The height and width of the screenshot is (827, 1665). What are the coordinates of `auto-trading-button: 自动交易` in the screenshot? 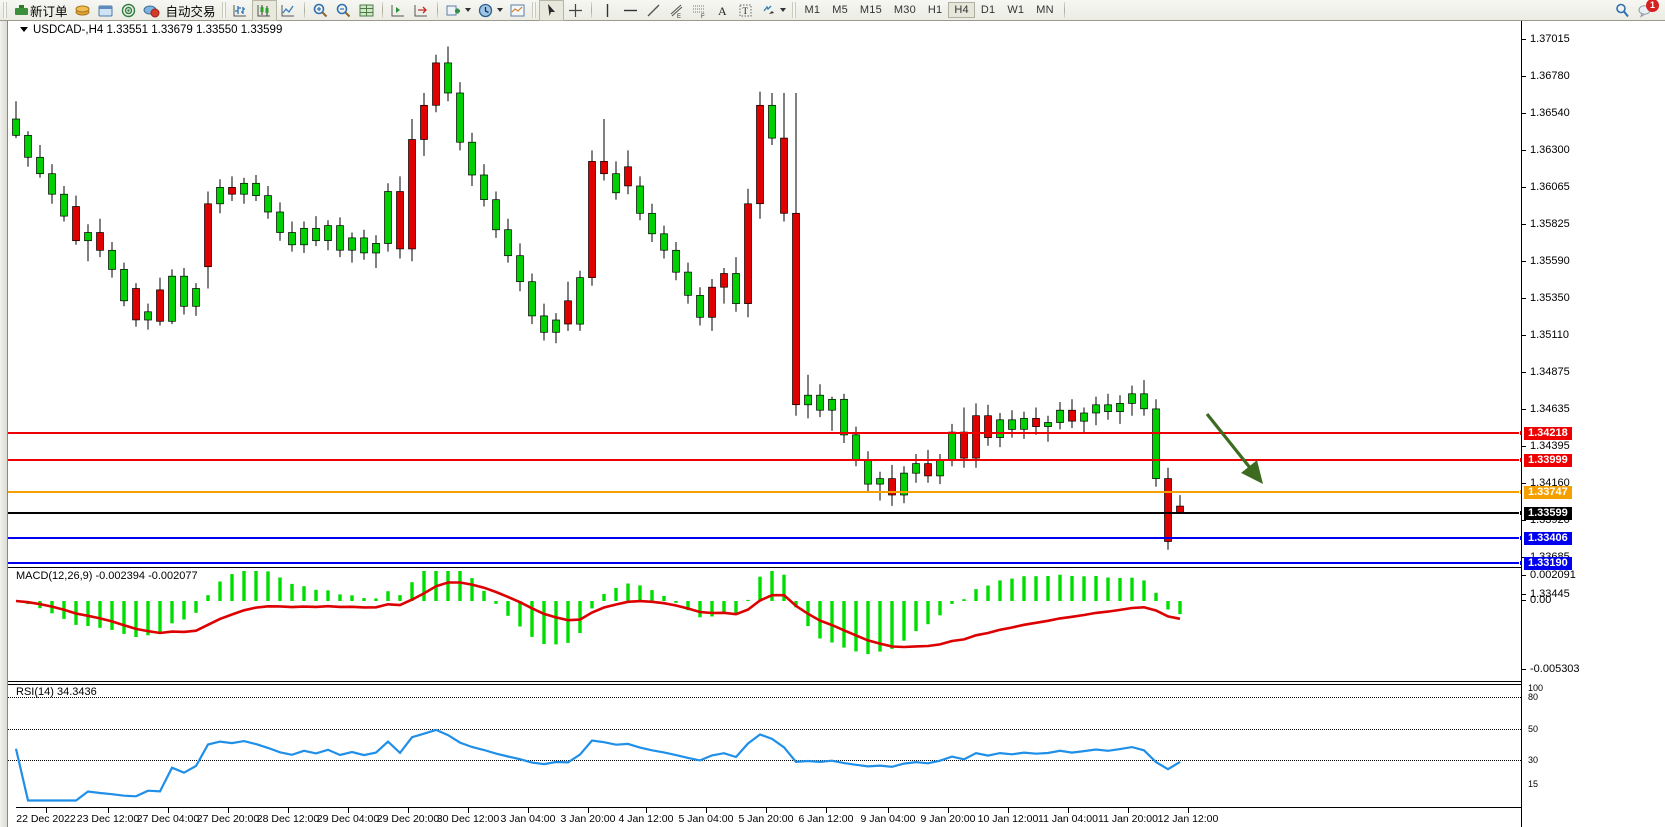 It's located at (191, 10).